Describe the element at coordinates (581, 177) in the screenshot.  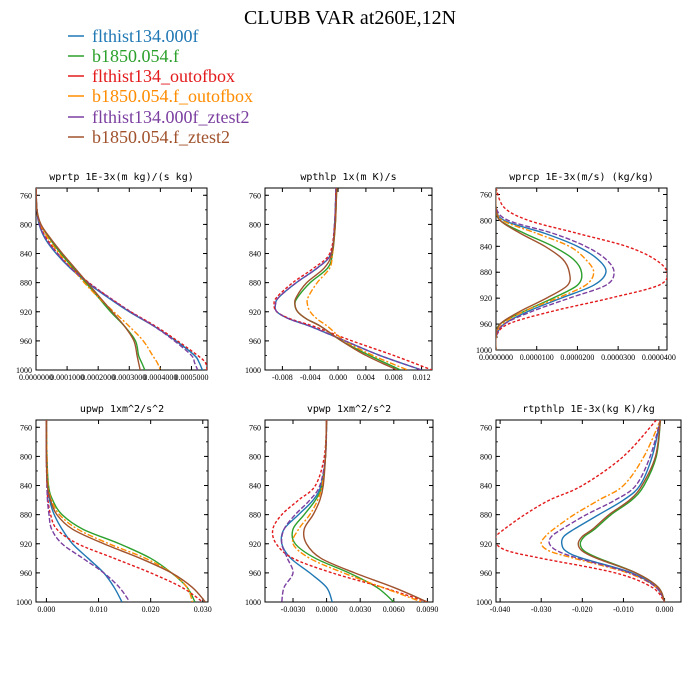
I see `panel-title: wprcp 1E-3x(m/s) (kg/kg)` at that location.